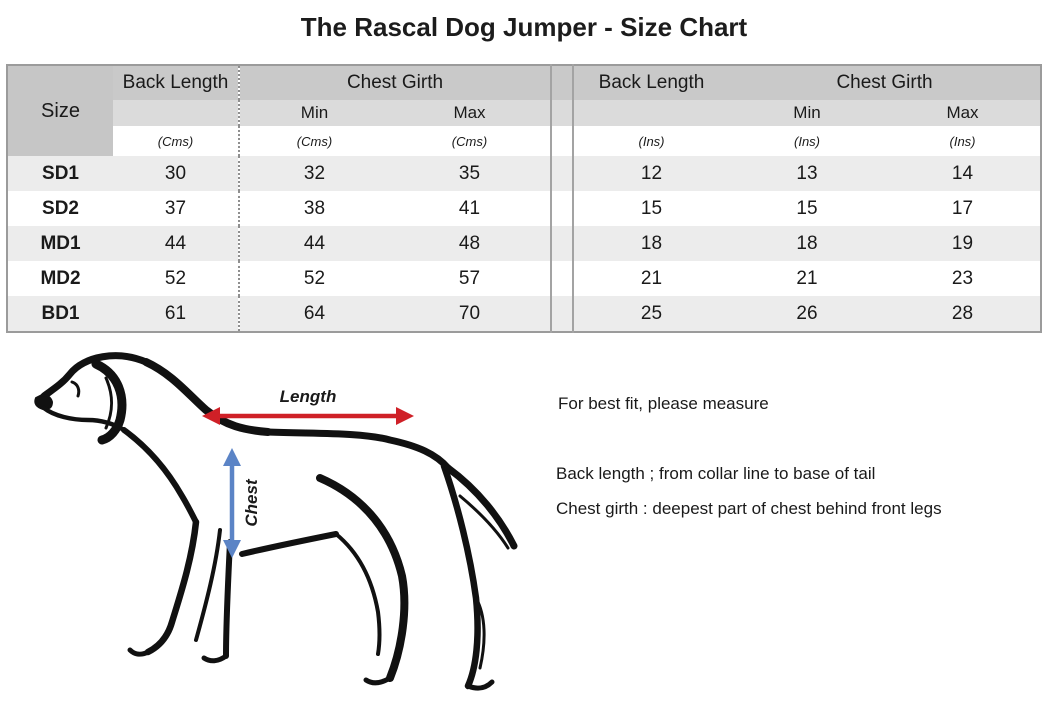 The image size is (1048, 712). I want to click on table-cell: 35, so click(470, 173).